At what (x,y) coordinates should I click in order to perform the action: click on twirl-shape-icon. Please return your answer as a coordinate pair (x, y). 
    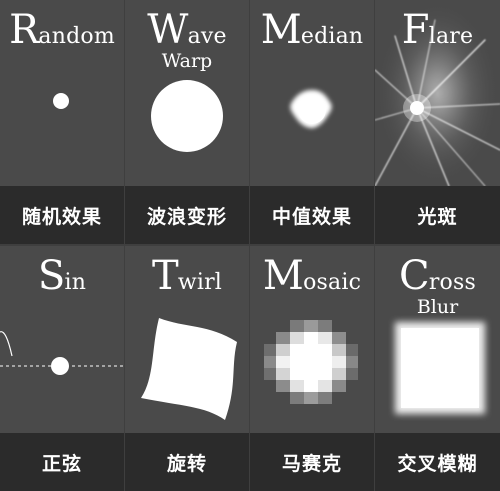
    Looking at the image, I should click on (189, 369).